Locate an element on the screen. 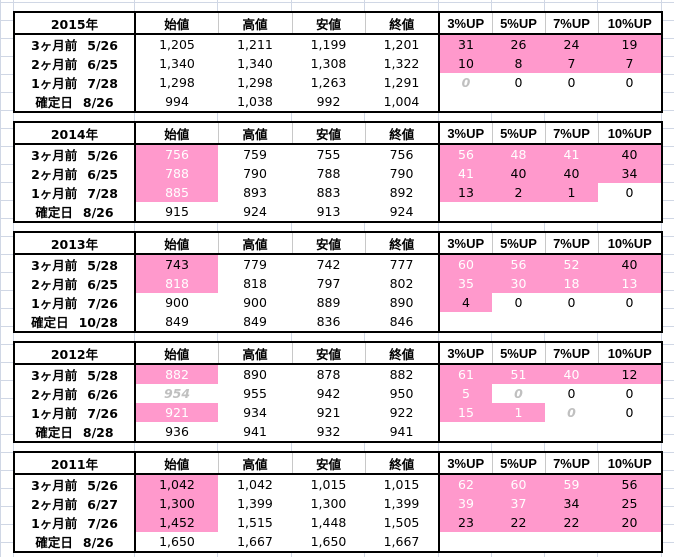 The width and height of the screenshot is (674, 557). row-label: 確定日 10/28 is located at coordinates (75, 322).